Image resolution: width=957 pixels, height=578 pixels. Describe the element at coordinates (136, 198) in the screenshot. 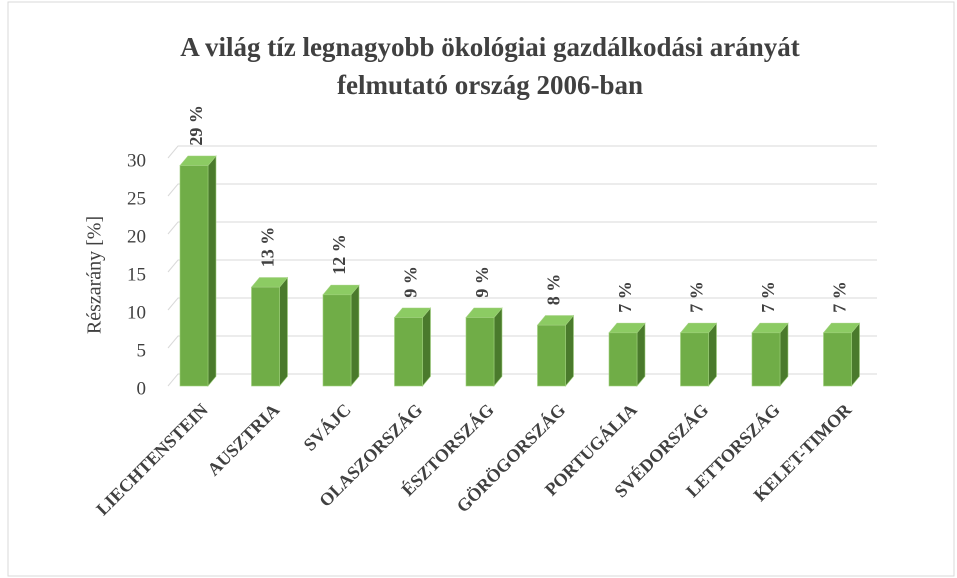

I see `y-tick-label: 25` at that location.